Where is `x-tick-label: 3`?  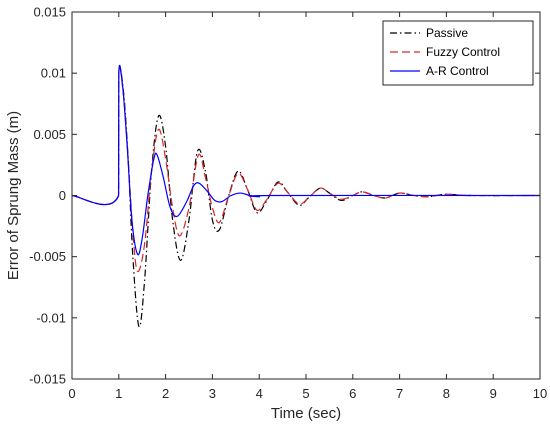 x-tick-label: 3 is located at coordinates (212, 393).